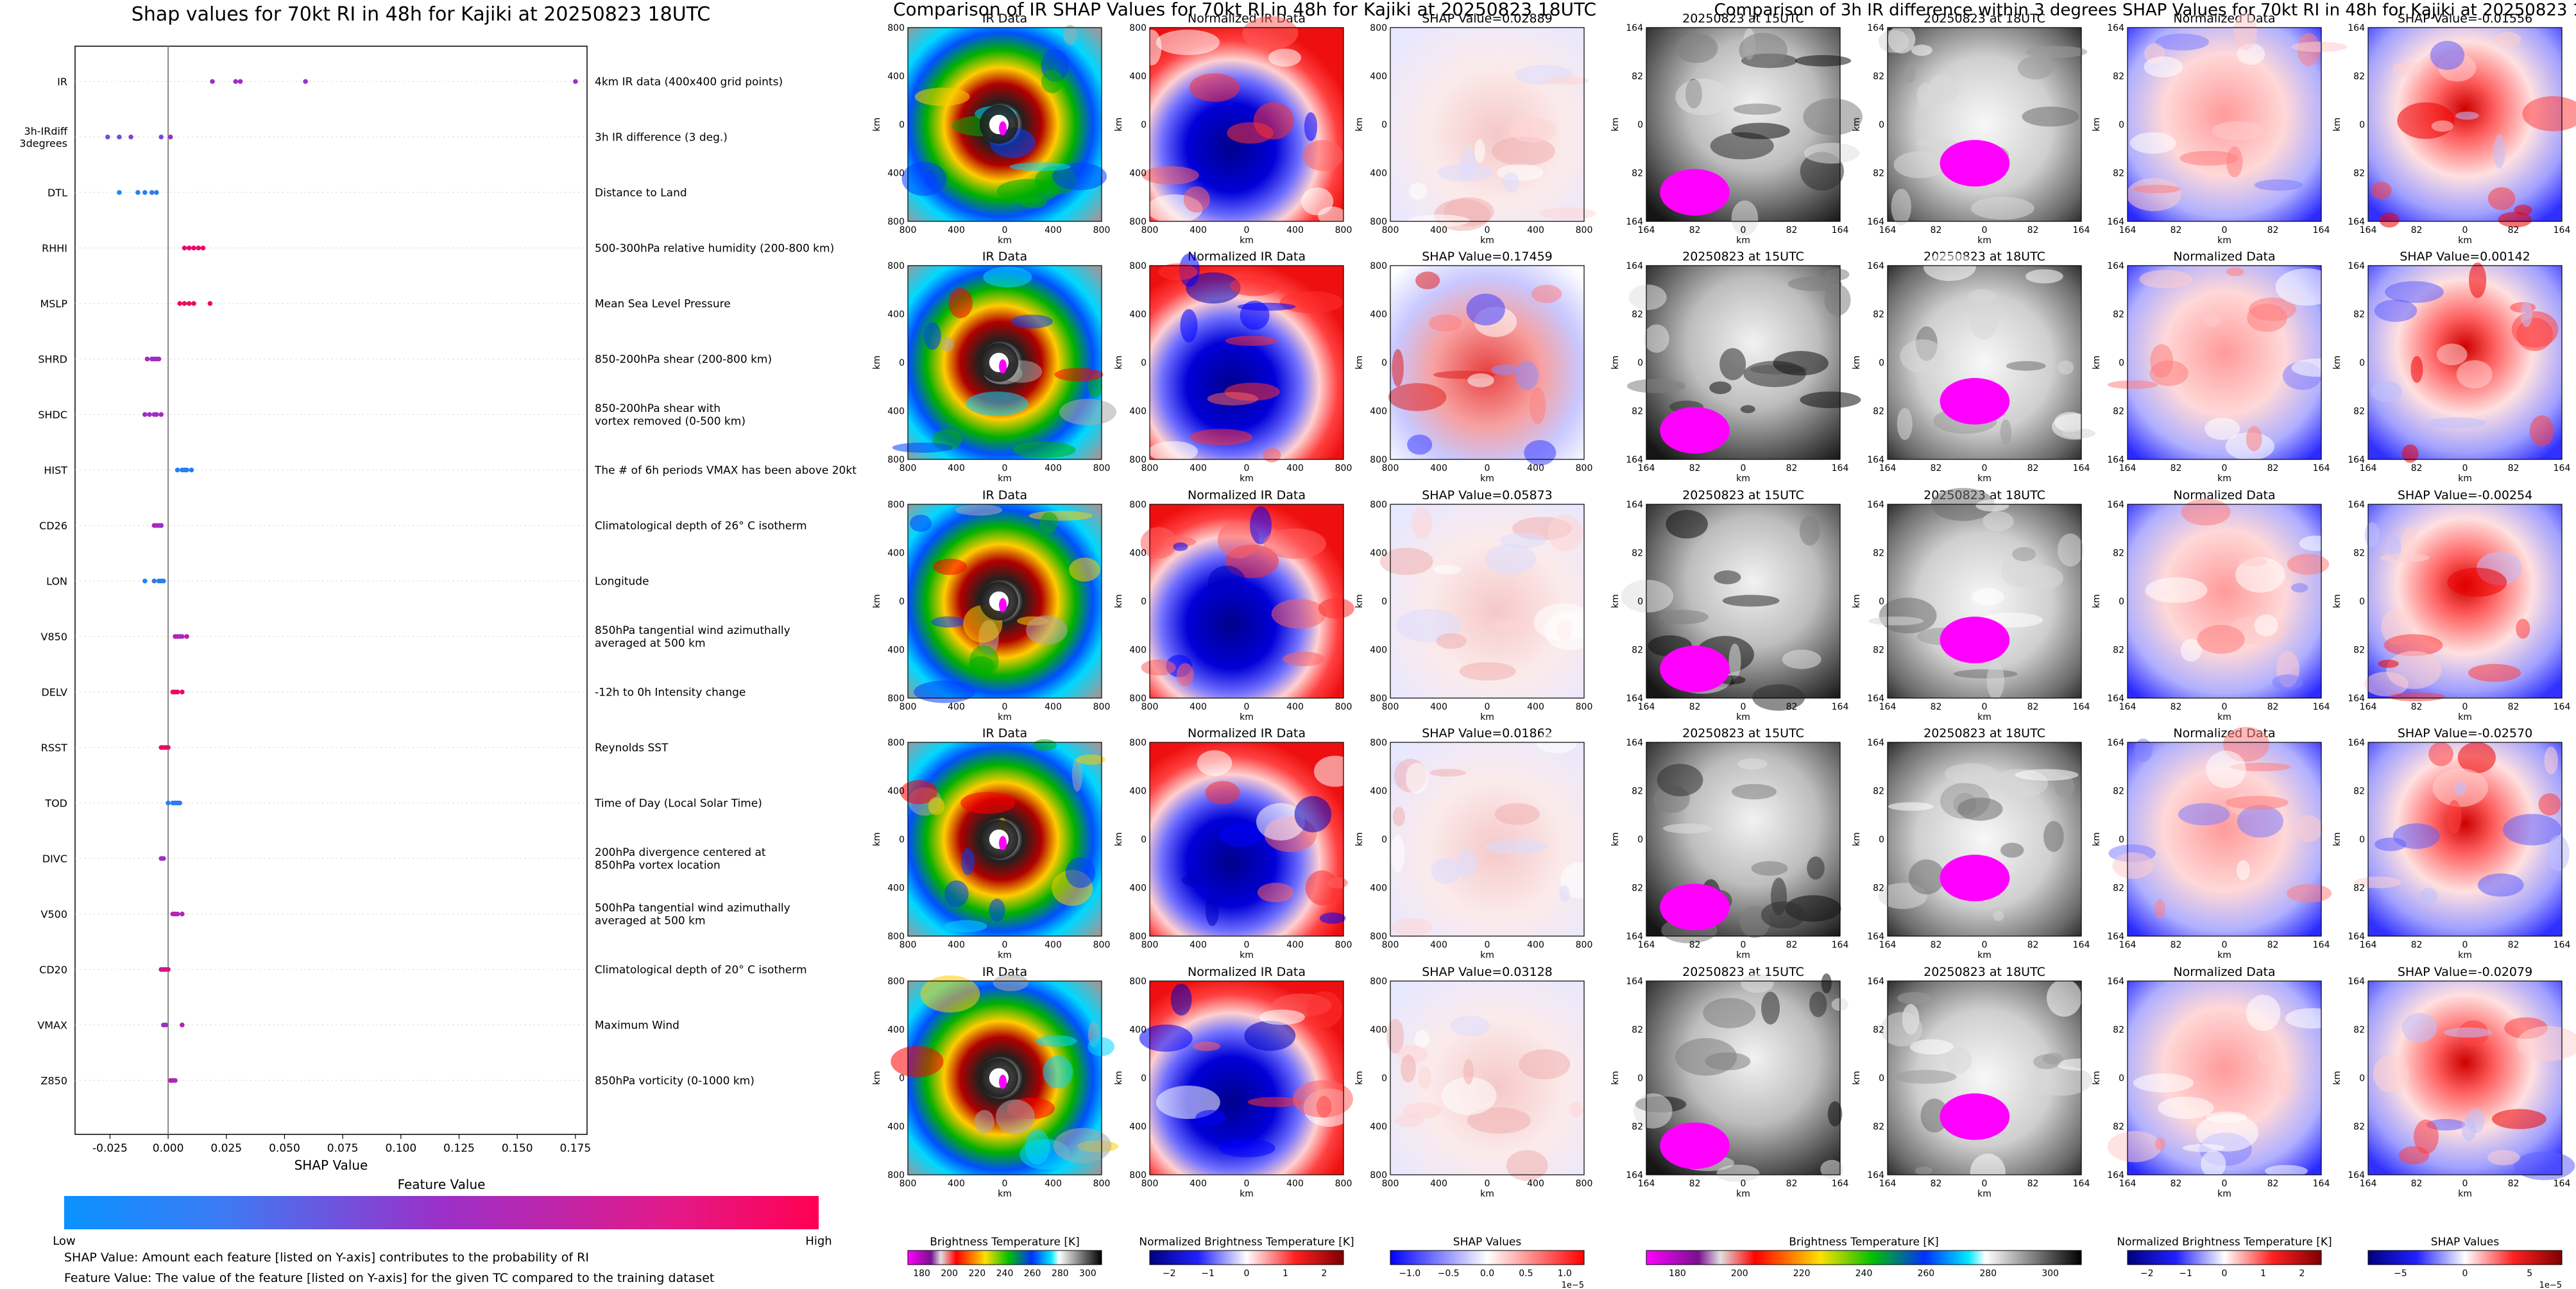 The width and height of the screenshot is (2576, 1289). I want to click on feature-name-label: CD20, so click(53, 970).